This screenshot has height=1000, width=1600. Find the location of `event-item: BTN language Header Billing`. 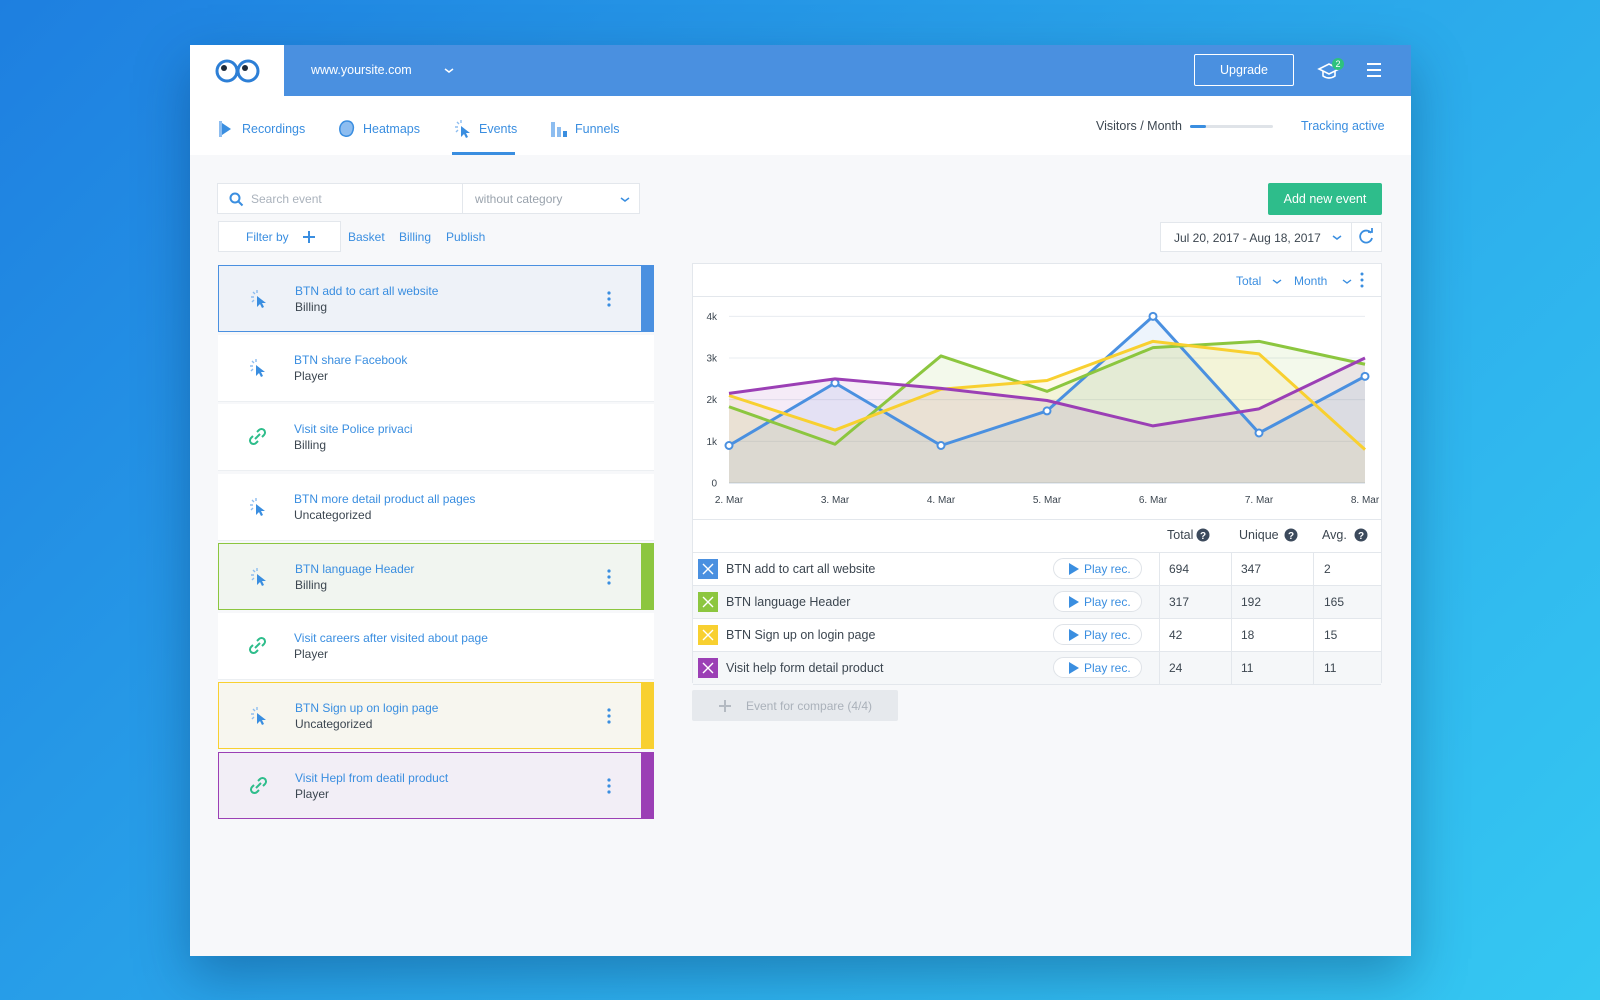

event-item: BTN language Header Billing is located at coordinates (436, 576).